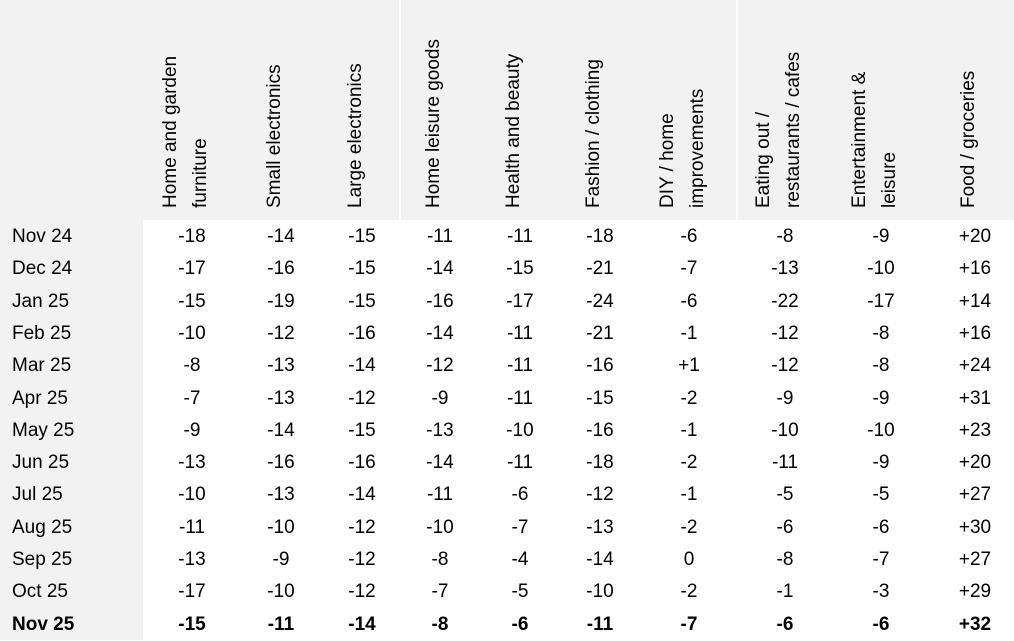 Image resolution: width=1014 pixels, height=641 pixels. What do you see at coordinates (689, 398) in the screenshot?
I see `table-cell: -2` at bounding box center [689, 398].